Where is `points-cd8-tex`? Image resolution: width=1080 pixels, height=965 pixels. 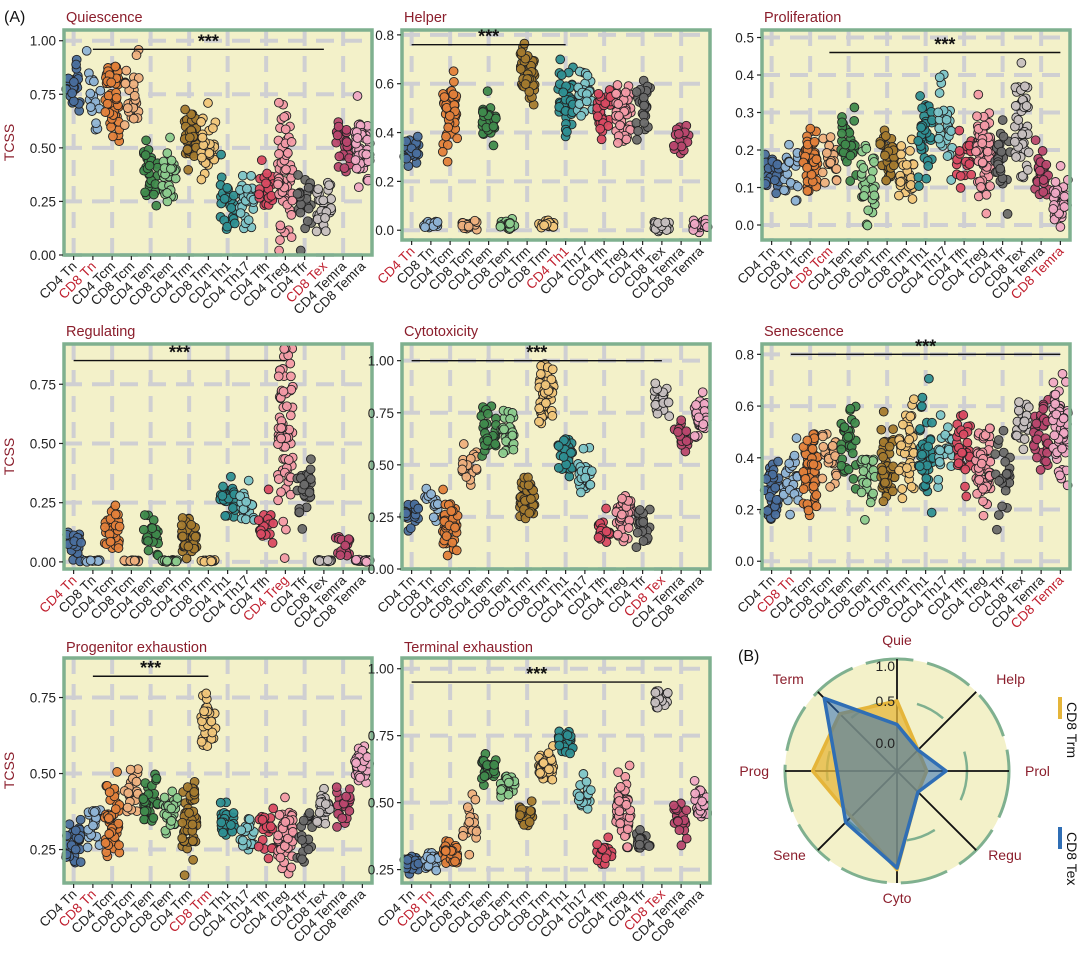 points-cd8-tex is located at coordinates (661, 227).